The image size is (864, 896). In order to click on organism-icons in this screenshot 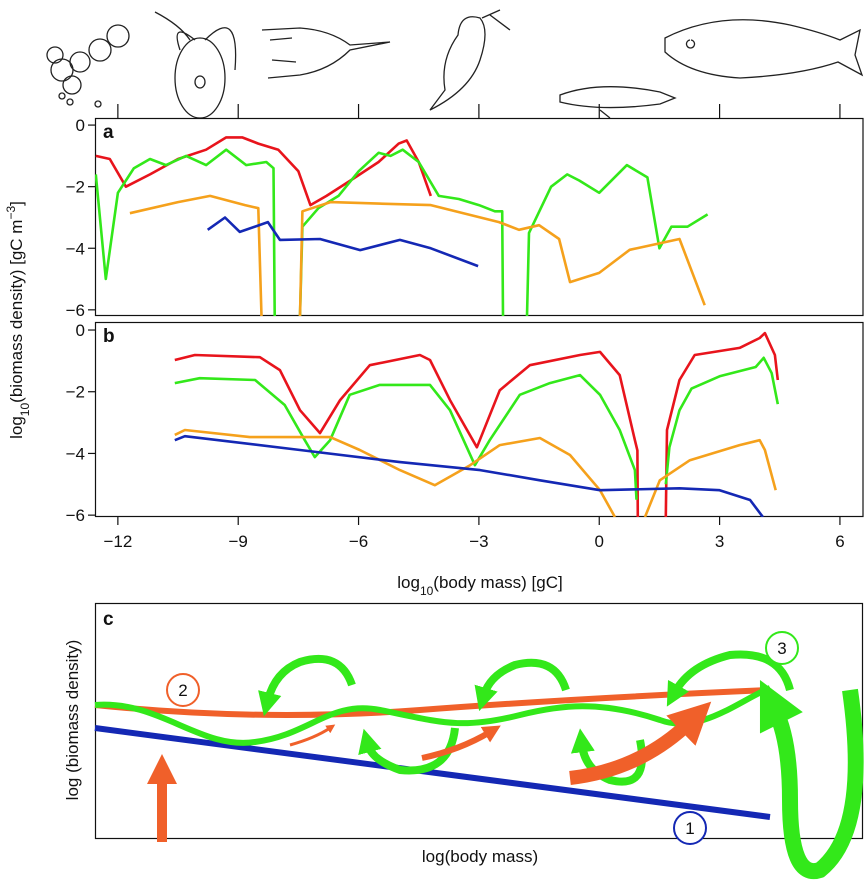, I will do `click(455, 64)`.